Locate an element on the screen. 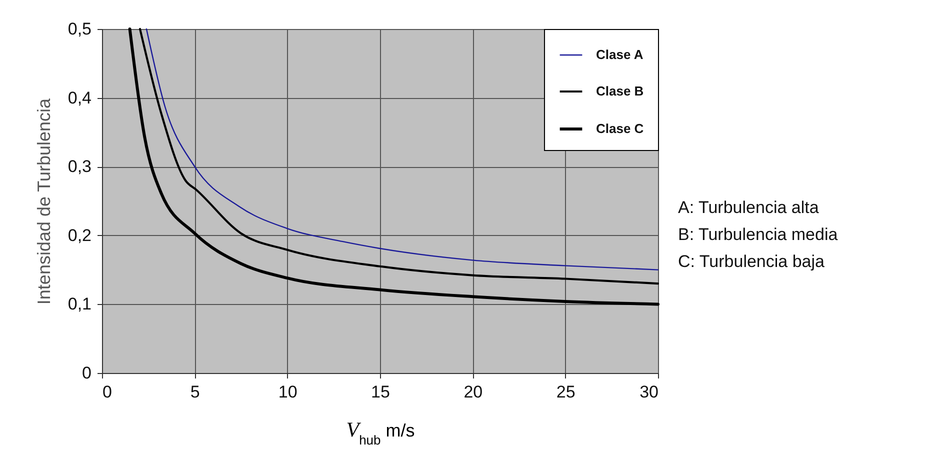 The width and height of the screenshot is (938, 467). y-tick-label: 0,2 is located at coordinates (80, 235).